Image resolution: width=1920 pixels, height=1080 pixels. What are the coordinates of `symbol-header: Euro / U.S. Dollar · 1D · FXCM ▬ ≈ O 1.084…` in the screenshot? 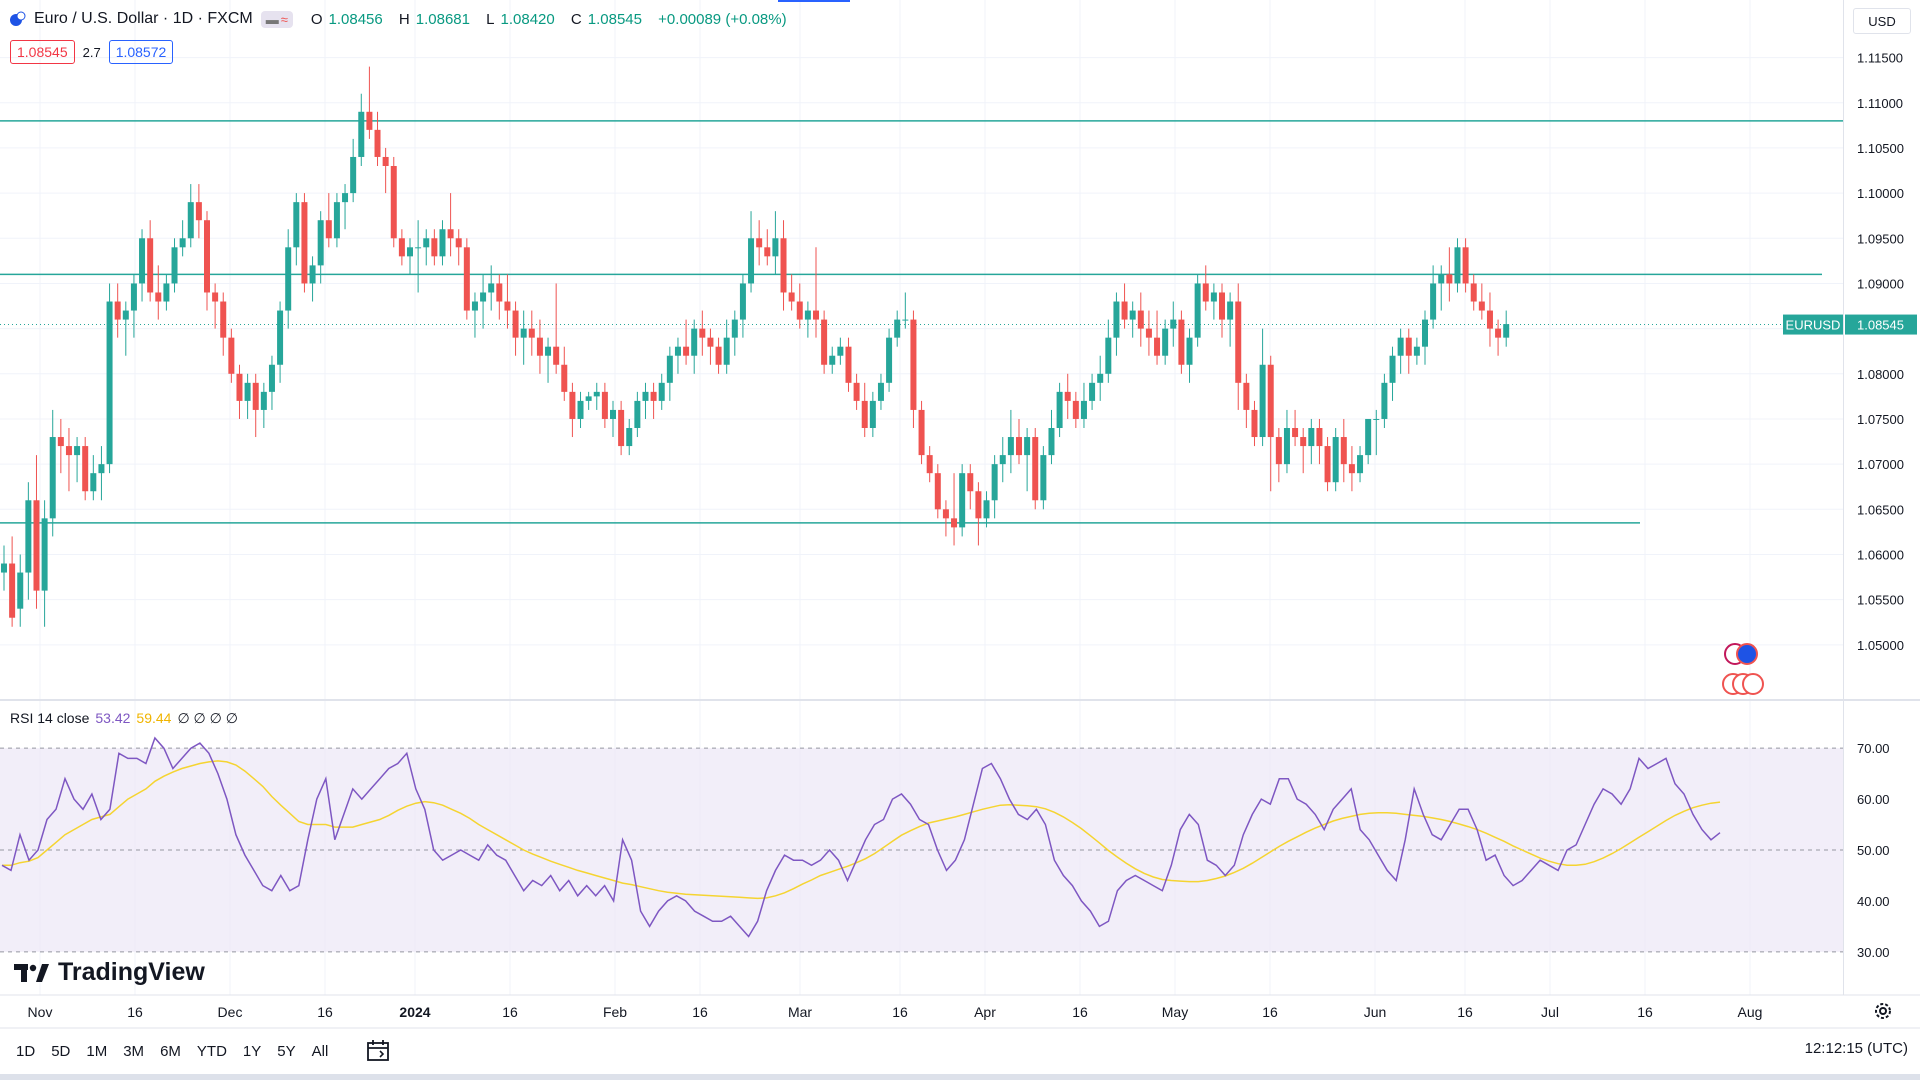 It's located at (401, 19).